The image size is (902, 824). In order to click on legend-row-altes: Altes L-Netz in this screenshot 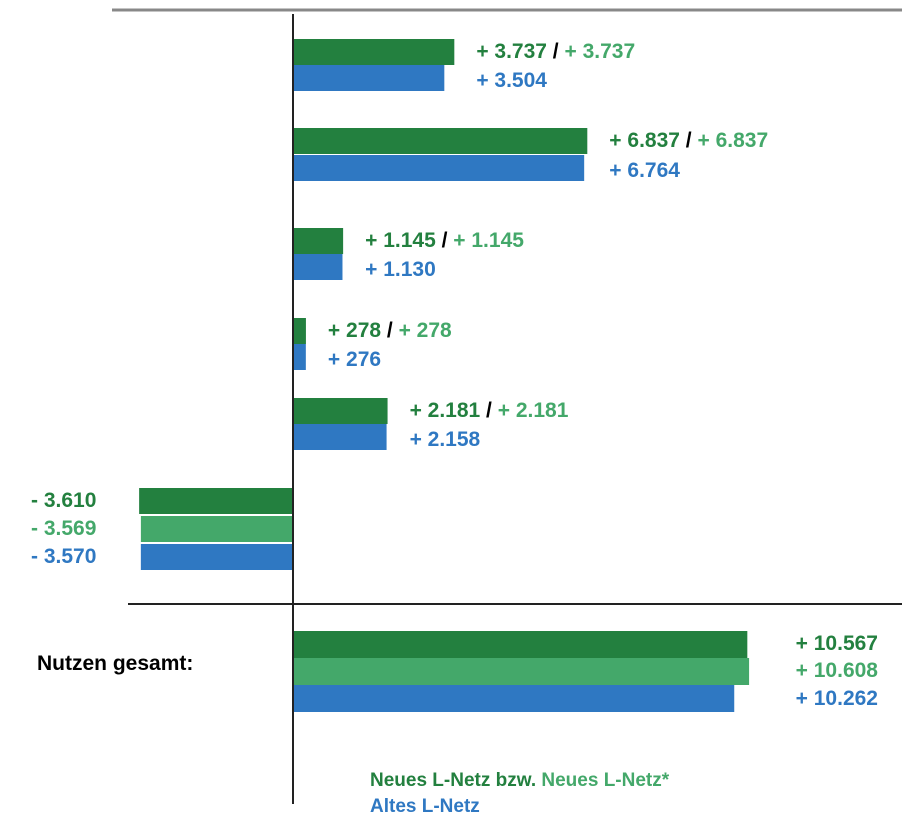, I will do `click(519, 807)`.